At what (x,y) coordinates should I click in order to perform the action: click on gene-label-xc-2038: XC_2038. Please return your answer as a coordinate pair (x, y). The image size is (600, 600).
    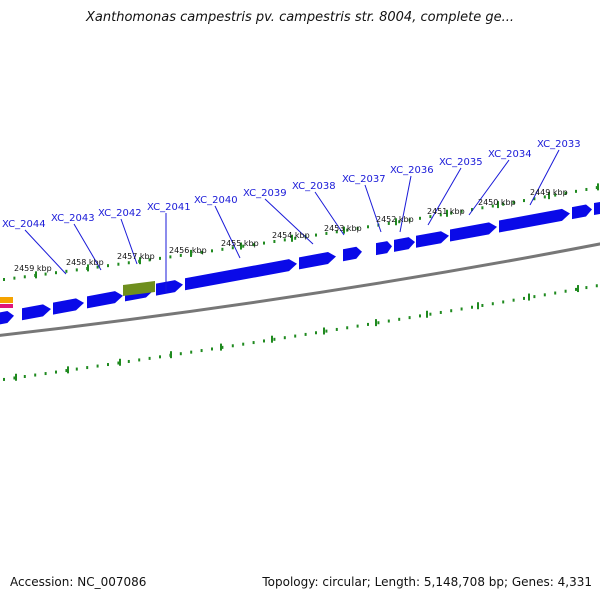
    Looking at the image, I should click on (314, 186).